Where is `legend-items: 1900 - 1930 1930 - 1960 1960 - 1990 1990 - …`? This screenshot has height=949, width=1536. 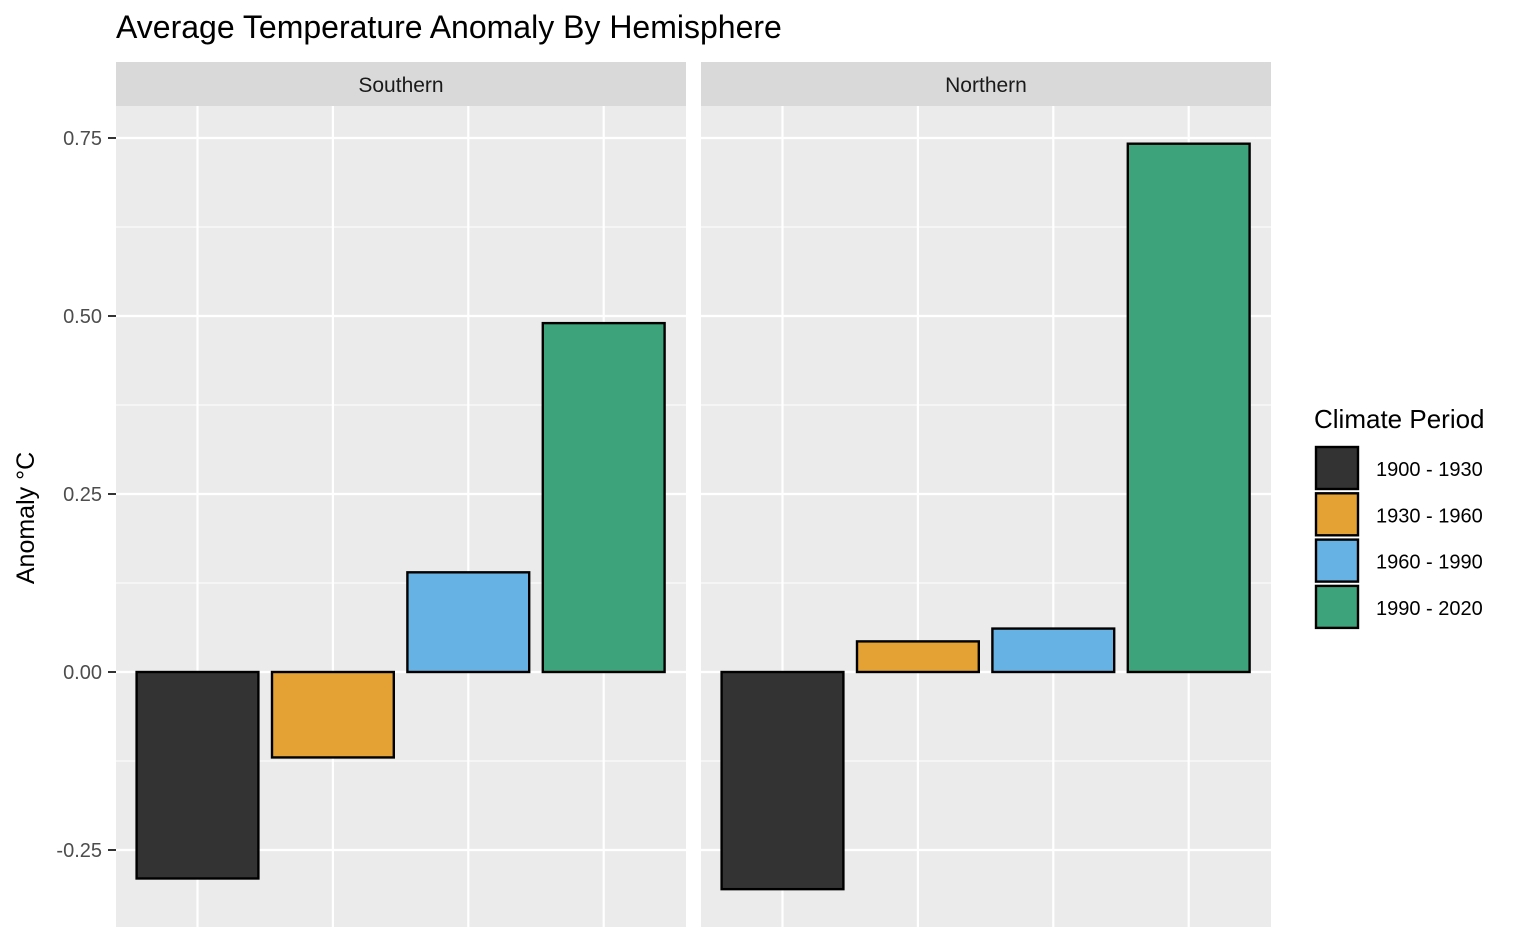 legend-items: 1900 - 1930 1930 - 1960 1960 - 1990 1990 - … is located at coordinates (1398, 537).